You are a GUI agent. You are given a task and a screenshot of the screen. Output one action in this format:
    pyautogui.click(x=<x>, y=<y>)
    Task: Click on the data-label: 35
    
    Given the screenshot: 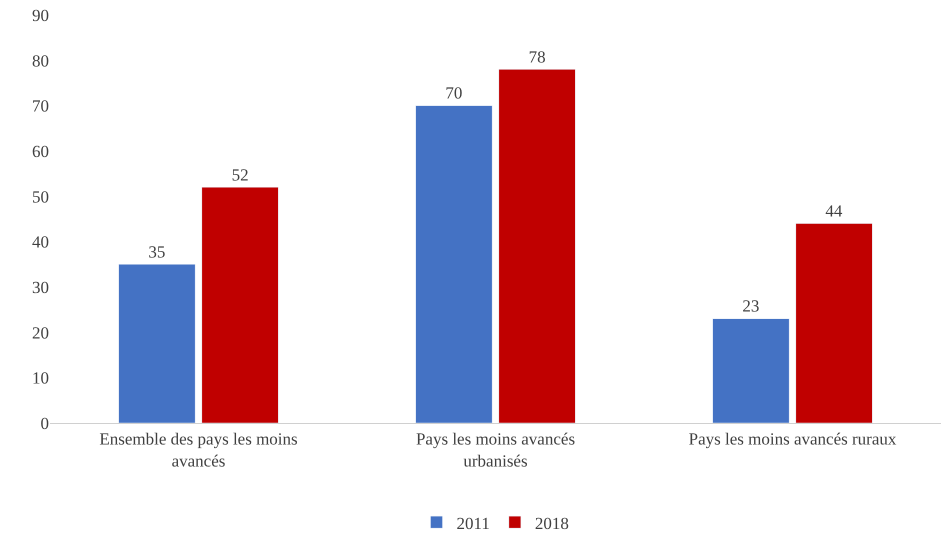 What is the action you would take?
    pyautogui.click(x=157, y=252)
    